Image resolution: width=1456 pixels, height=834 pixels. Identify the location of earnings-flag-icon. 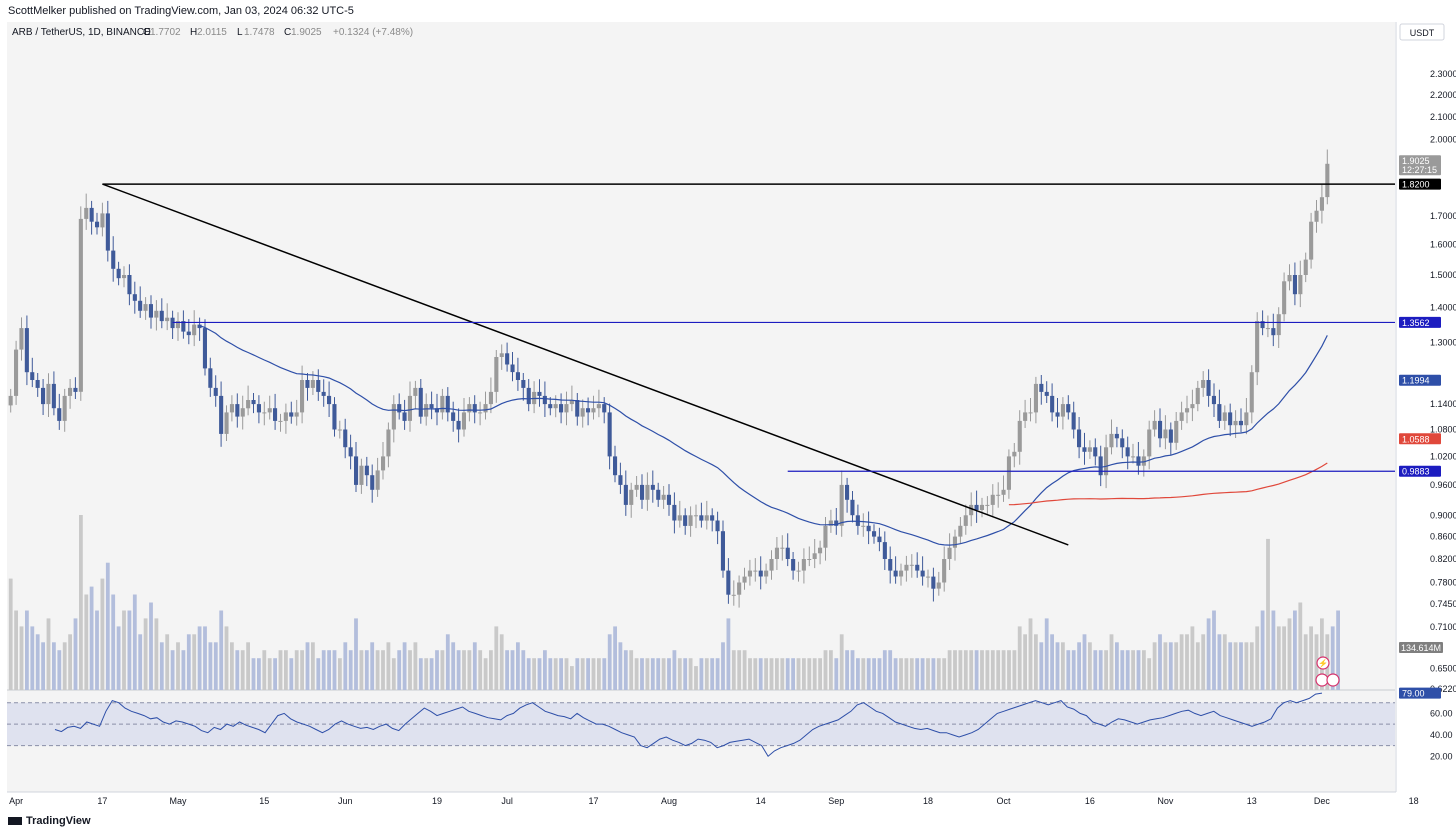
(1322, 680).